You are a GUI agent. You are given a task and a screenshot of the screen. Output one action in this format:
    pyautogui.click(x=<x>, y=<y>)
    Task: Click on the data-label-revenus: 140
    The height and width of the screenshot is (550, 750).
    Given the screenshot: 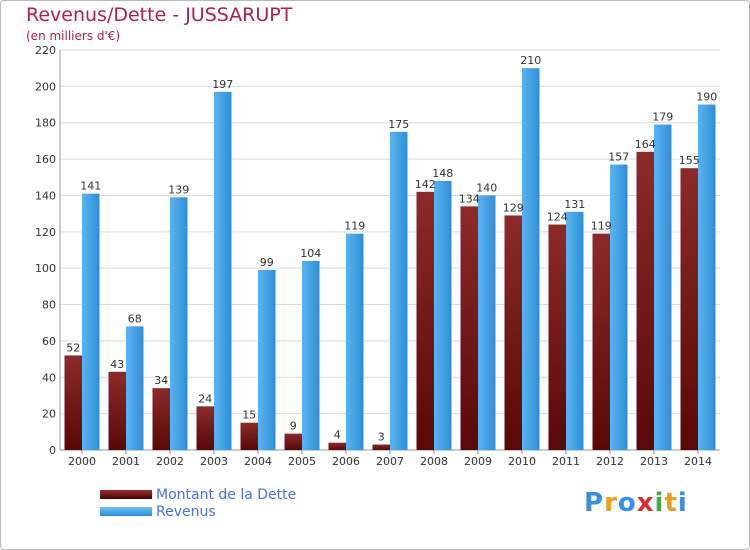 What is the action you would take?
    pyautogui.click(x=486, y=187)
    